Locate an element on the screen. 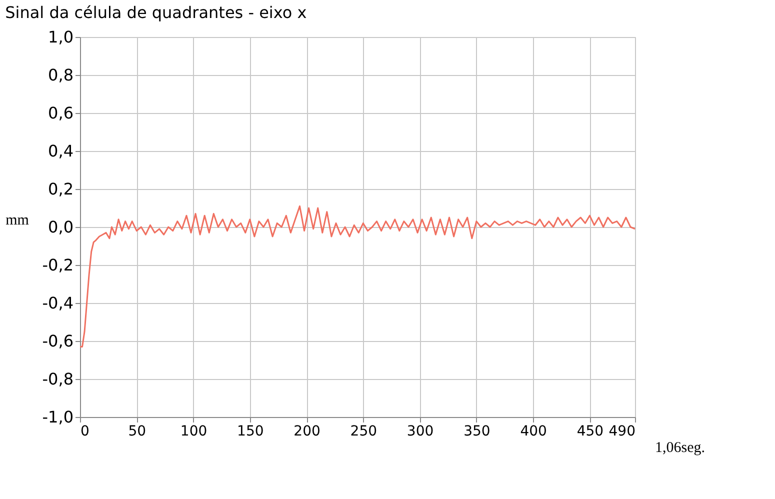 This screenshot has height=499, width=775. y-tick-label: -0,6 is located at coordinates (58, 341).